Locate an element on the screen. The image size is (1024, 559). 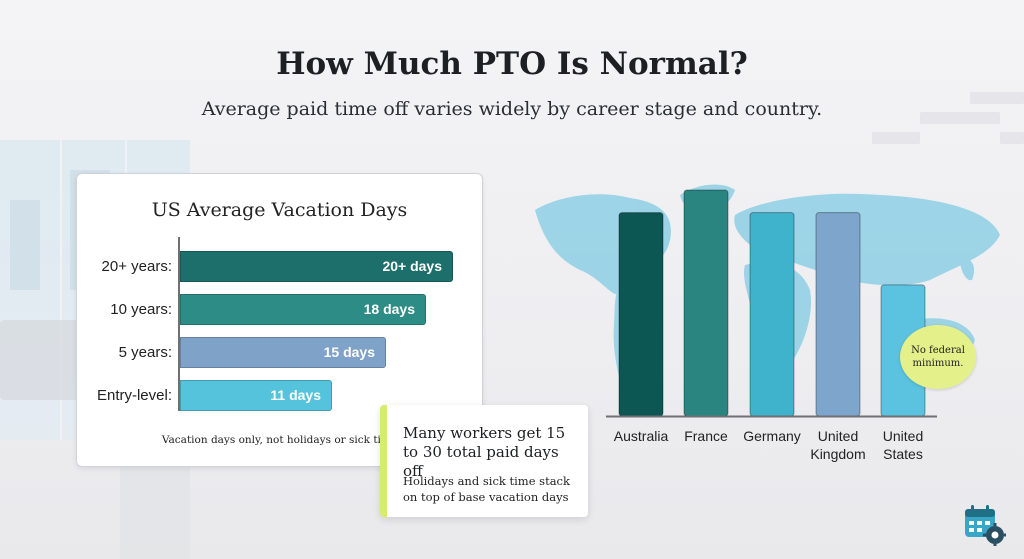
us-bar-label: 5 years: is located at coordinates (145, 352).